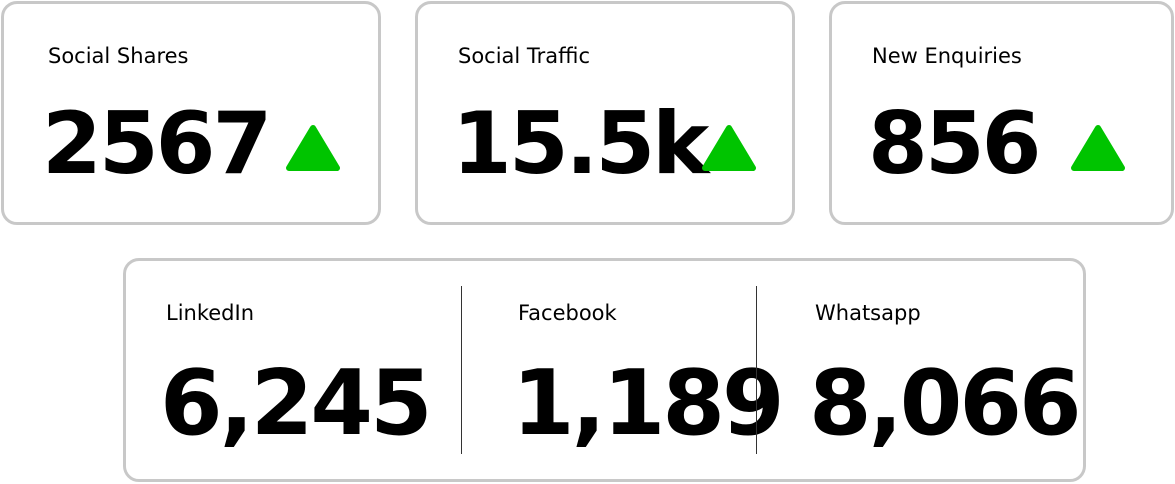 This screenshot has height=484, width=1175. What do you see at coordinates (118, 56) in the screenshot?
I see `kpi-label: Social Shares` at bounding box center [118, 56].